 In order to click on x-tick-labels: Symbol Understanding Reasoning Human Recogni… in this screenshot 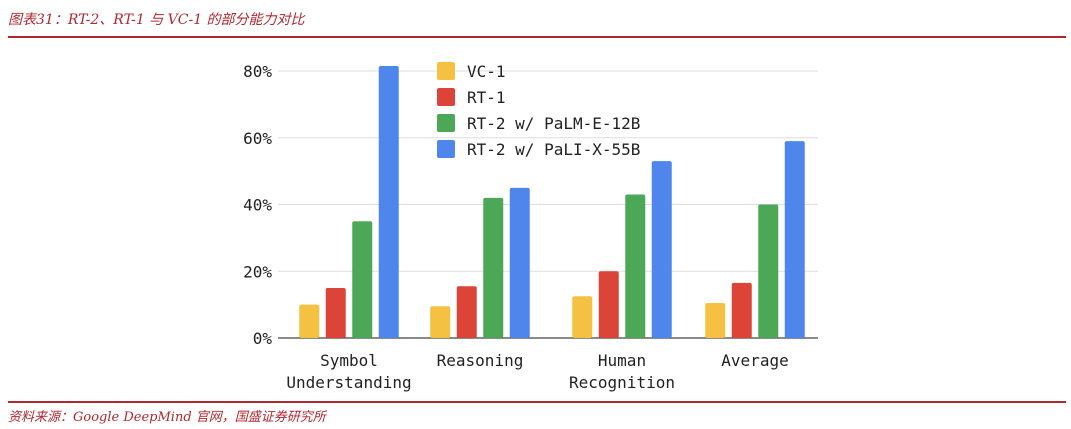, I will do `click(537, 371)`.